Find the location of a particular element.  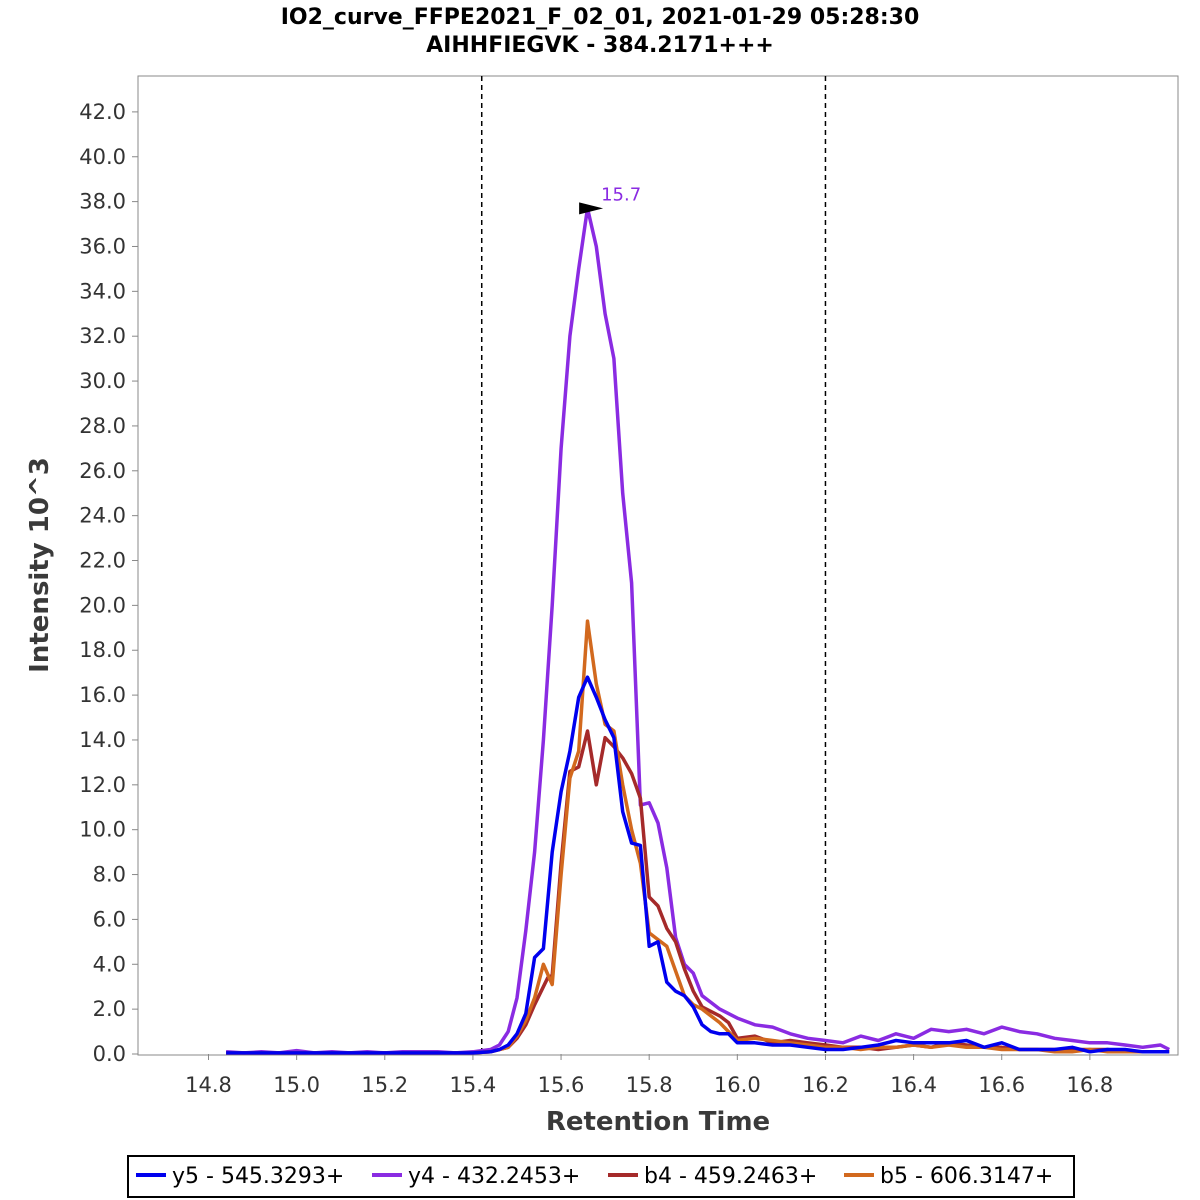

peak-arrow-icon is located at coordinates (591, 208).